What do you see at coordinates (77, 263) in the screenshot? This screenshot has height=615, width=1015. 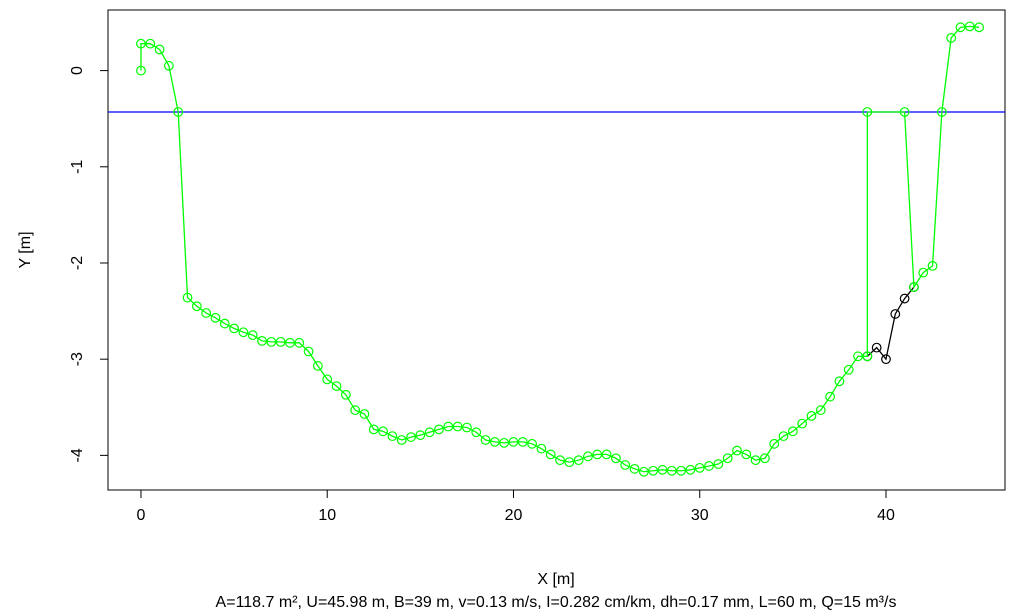 I see `y-tick-label: -2` at bounding box center [77, 263].